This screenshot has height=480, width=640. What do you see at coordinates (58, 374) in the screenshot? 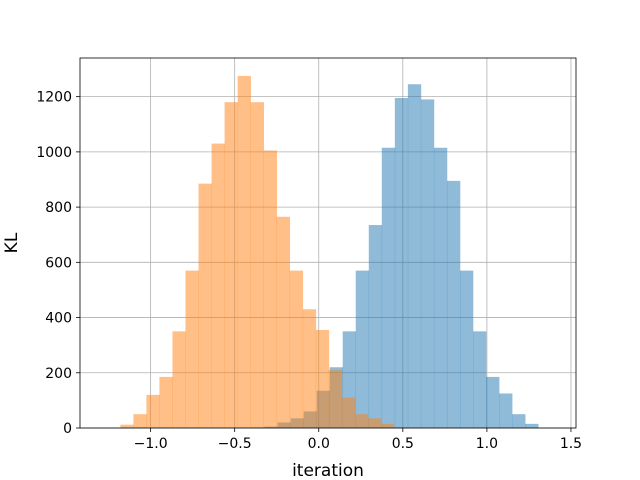
I see `y-tick-label: 200` at bounding box center [58, 374].